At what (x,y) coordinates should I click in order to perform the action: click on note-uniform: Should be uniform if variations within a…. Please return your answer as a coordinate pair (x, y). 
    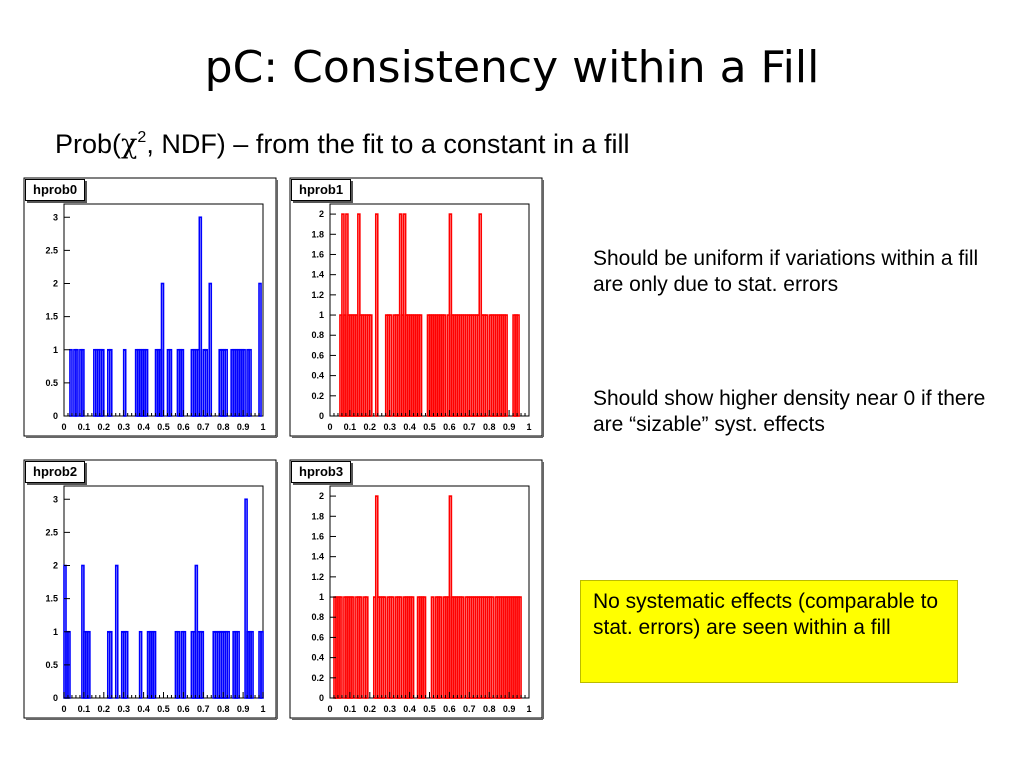
    Looking at the image, I should click on (786, 271).